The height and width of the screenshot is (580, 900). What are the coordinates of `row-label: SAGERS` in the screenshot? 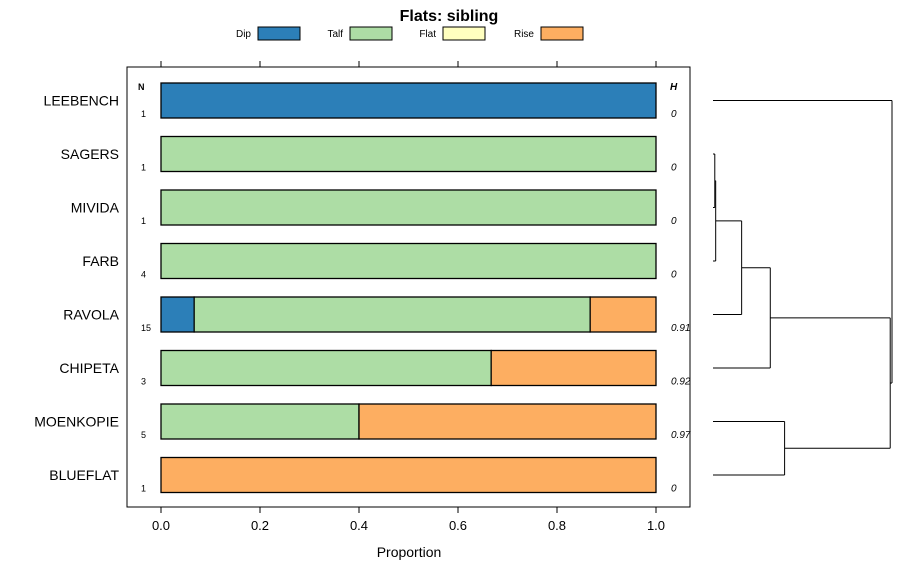 It's located at (90, 154).